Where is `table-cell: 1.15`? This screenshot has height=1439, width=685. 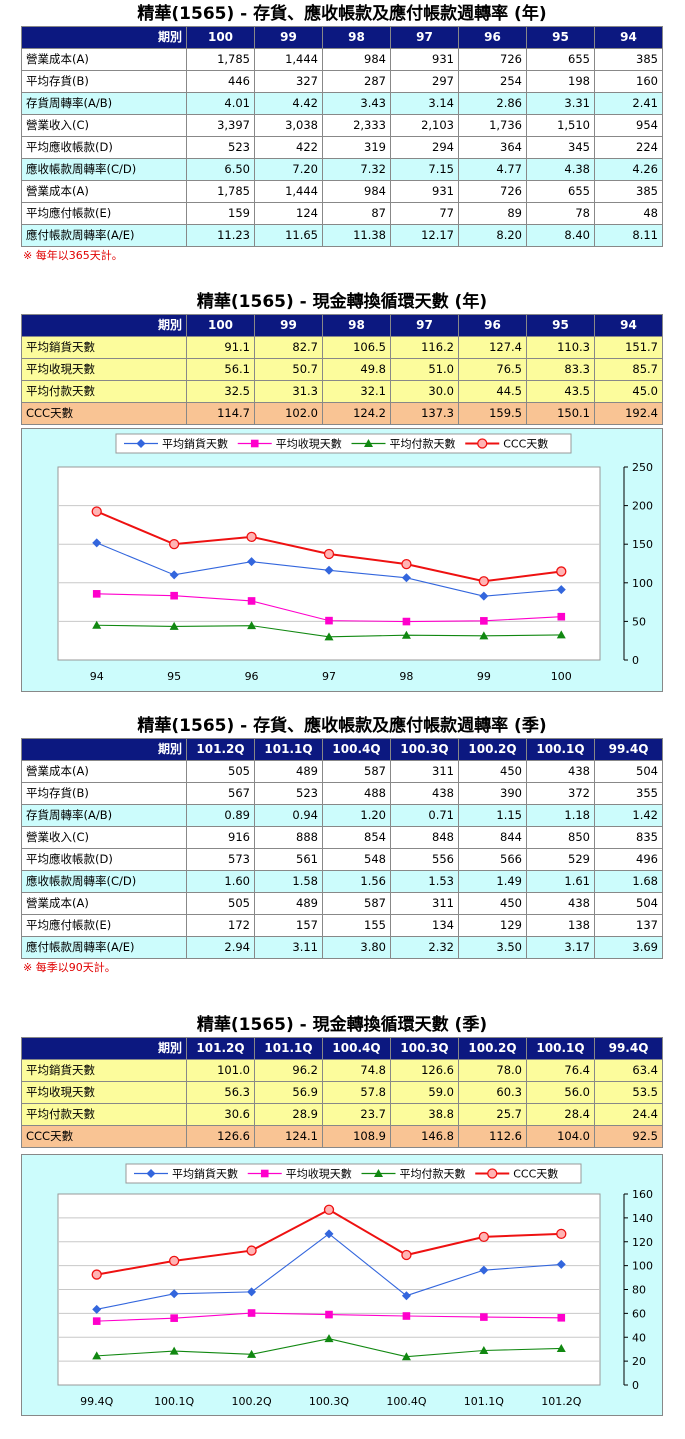 table-cell: 1.15 is located at coordinates (492, 815).